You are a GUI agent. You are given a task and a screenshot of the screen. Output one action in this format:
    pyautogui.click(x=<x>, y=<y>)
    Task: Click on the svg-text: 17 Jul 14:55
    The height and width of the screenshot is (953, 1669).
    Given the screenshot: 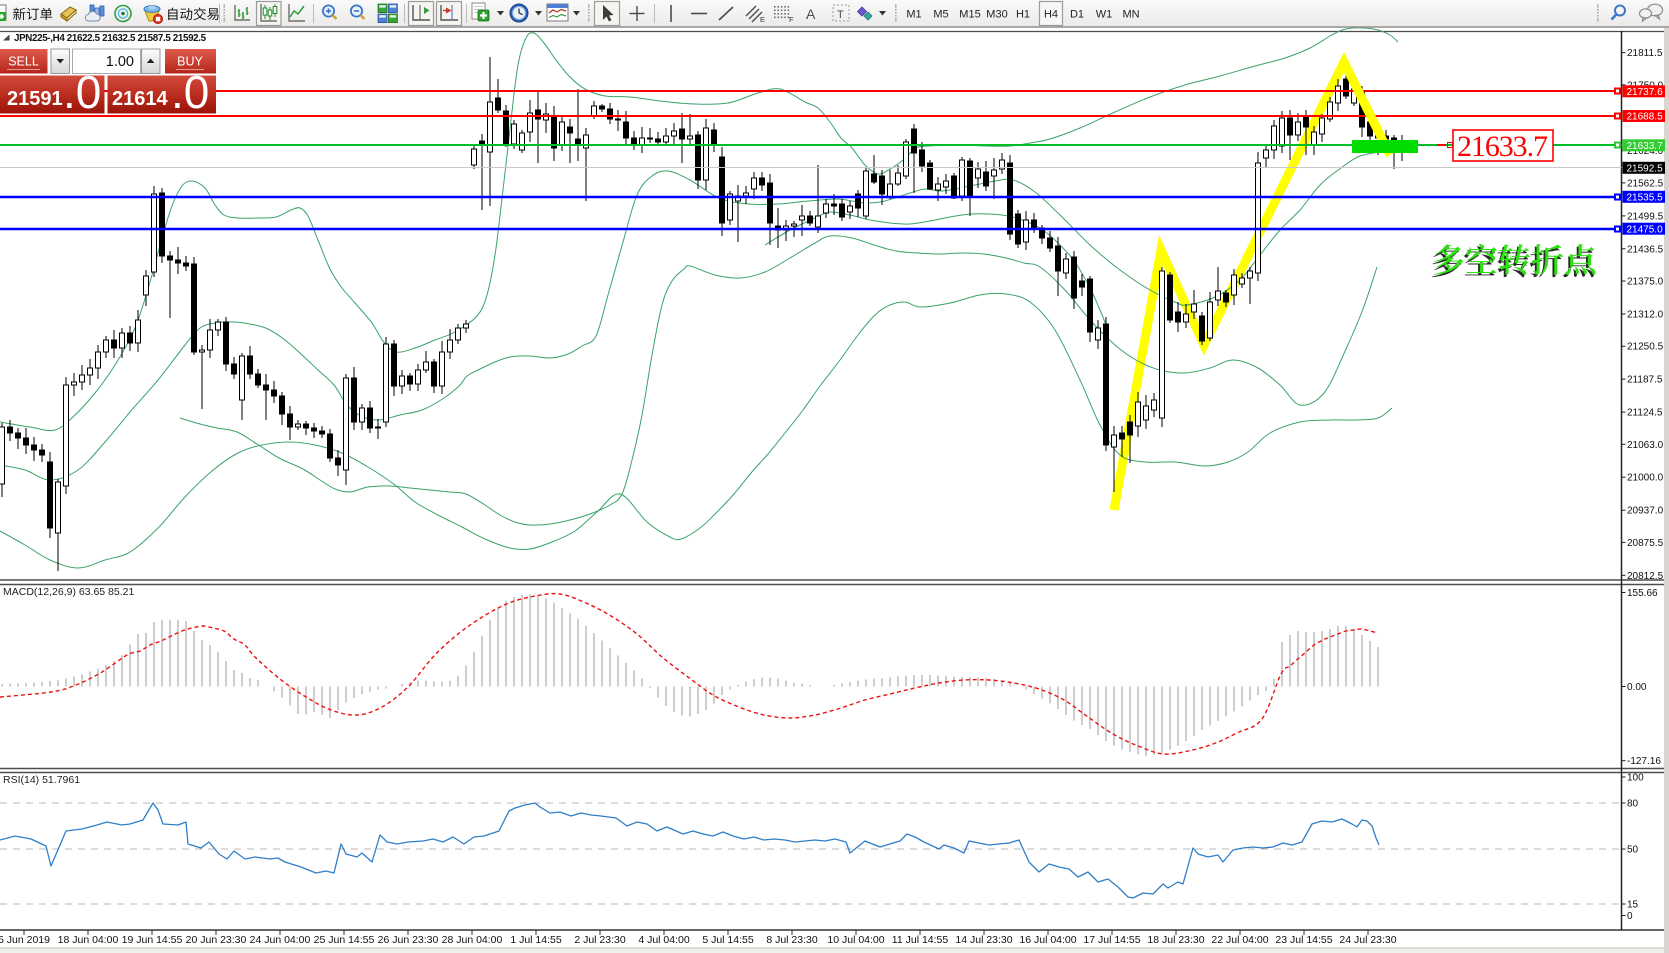 What is the action you would take?
    pyautogui.click(x=1111, y=940)
    